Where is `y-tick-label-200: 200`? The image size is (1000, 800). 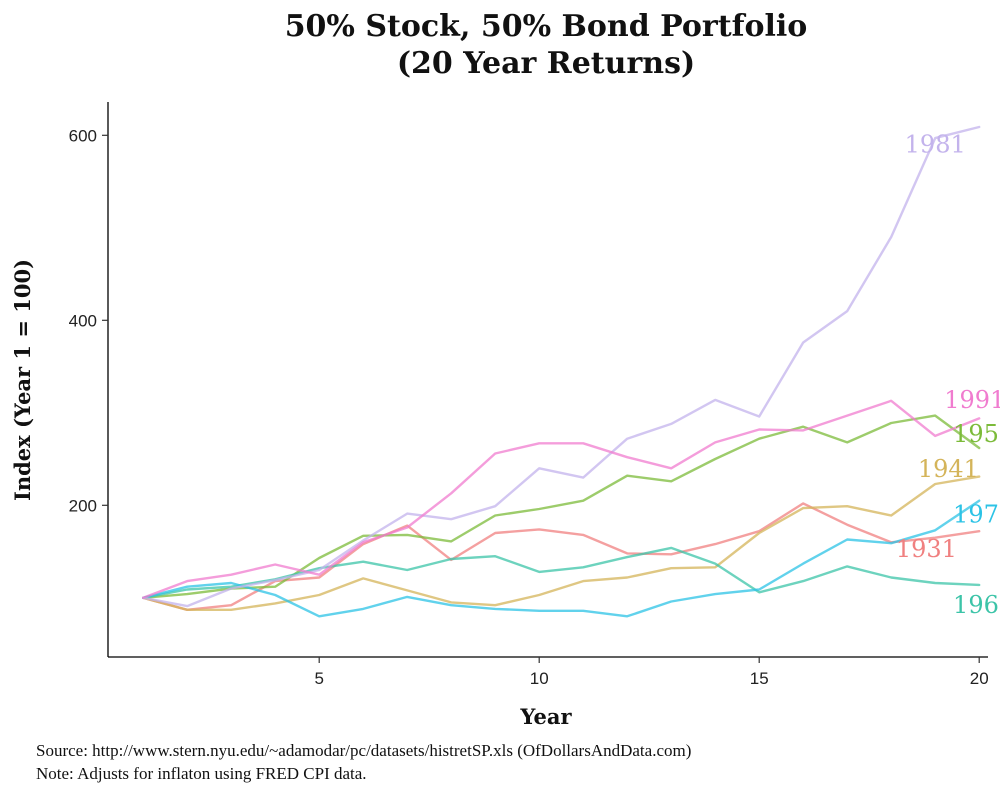
y-tick-label-200: 200 is located at coordinates (83, 505).